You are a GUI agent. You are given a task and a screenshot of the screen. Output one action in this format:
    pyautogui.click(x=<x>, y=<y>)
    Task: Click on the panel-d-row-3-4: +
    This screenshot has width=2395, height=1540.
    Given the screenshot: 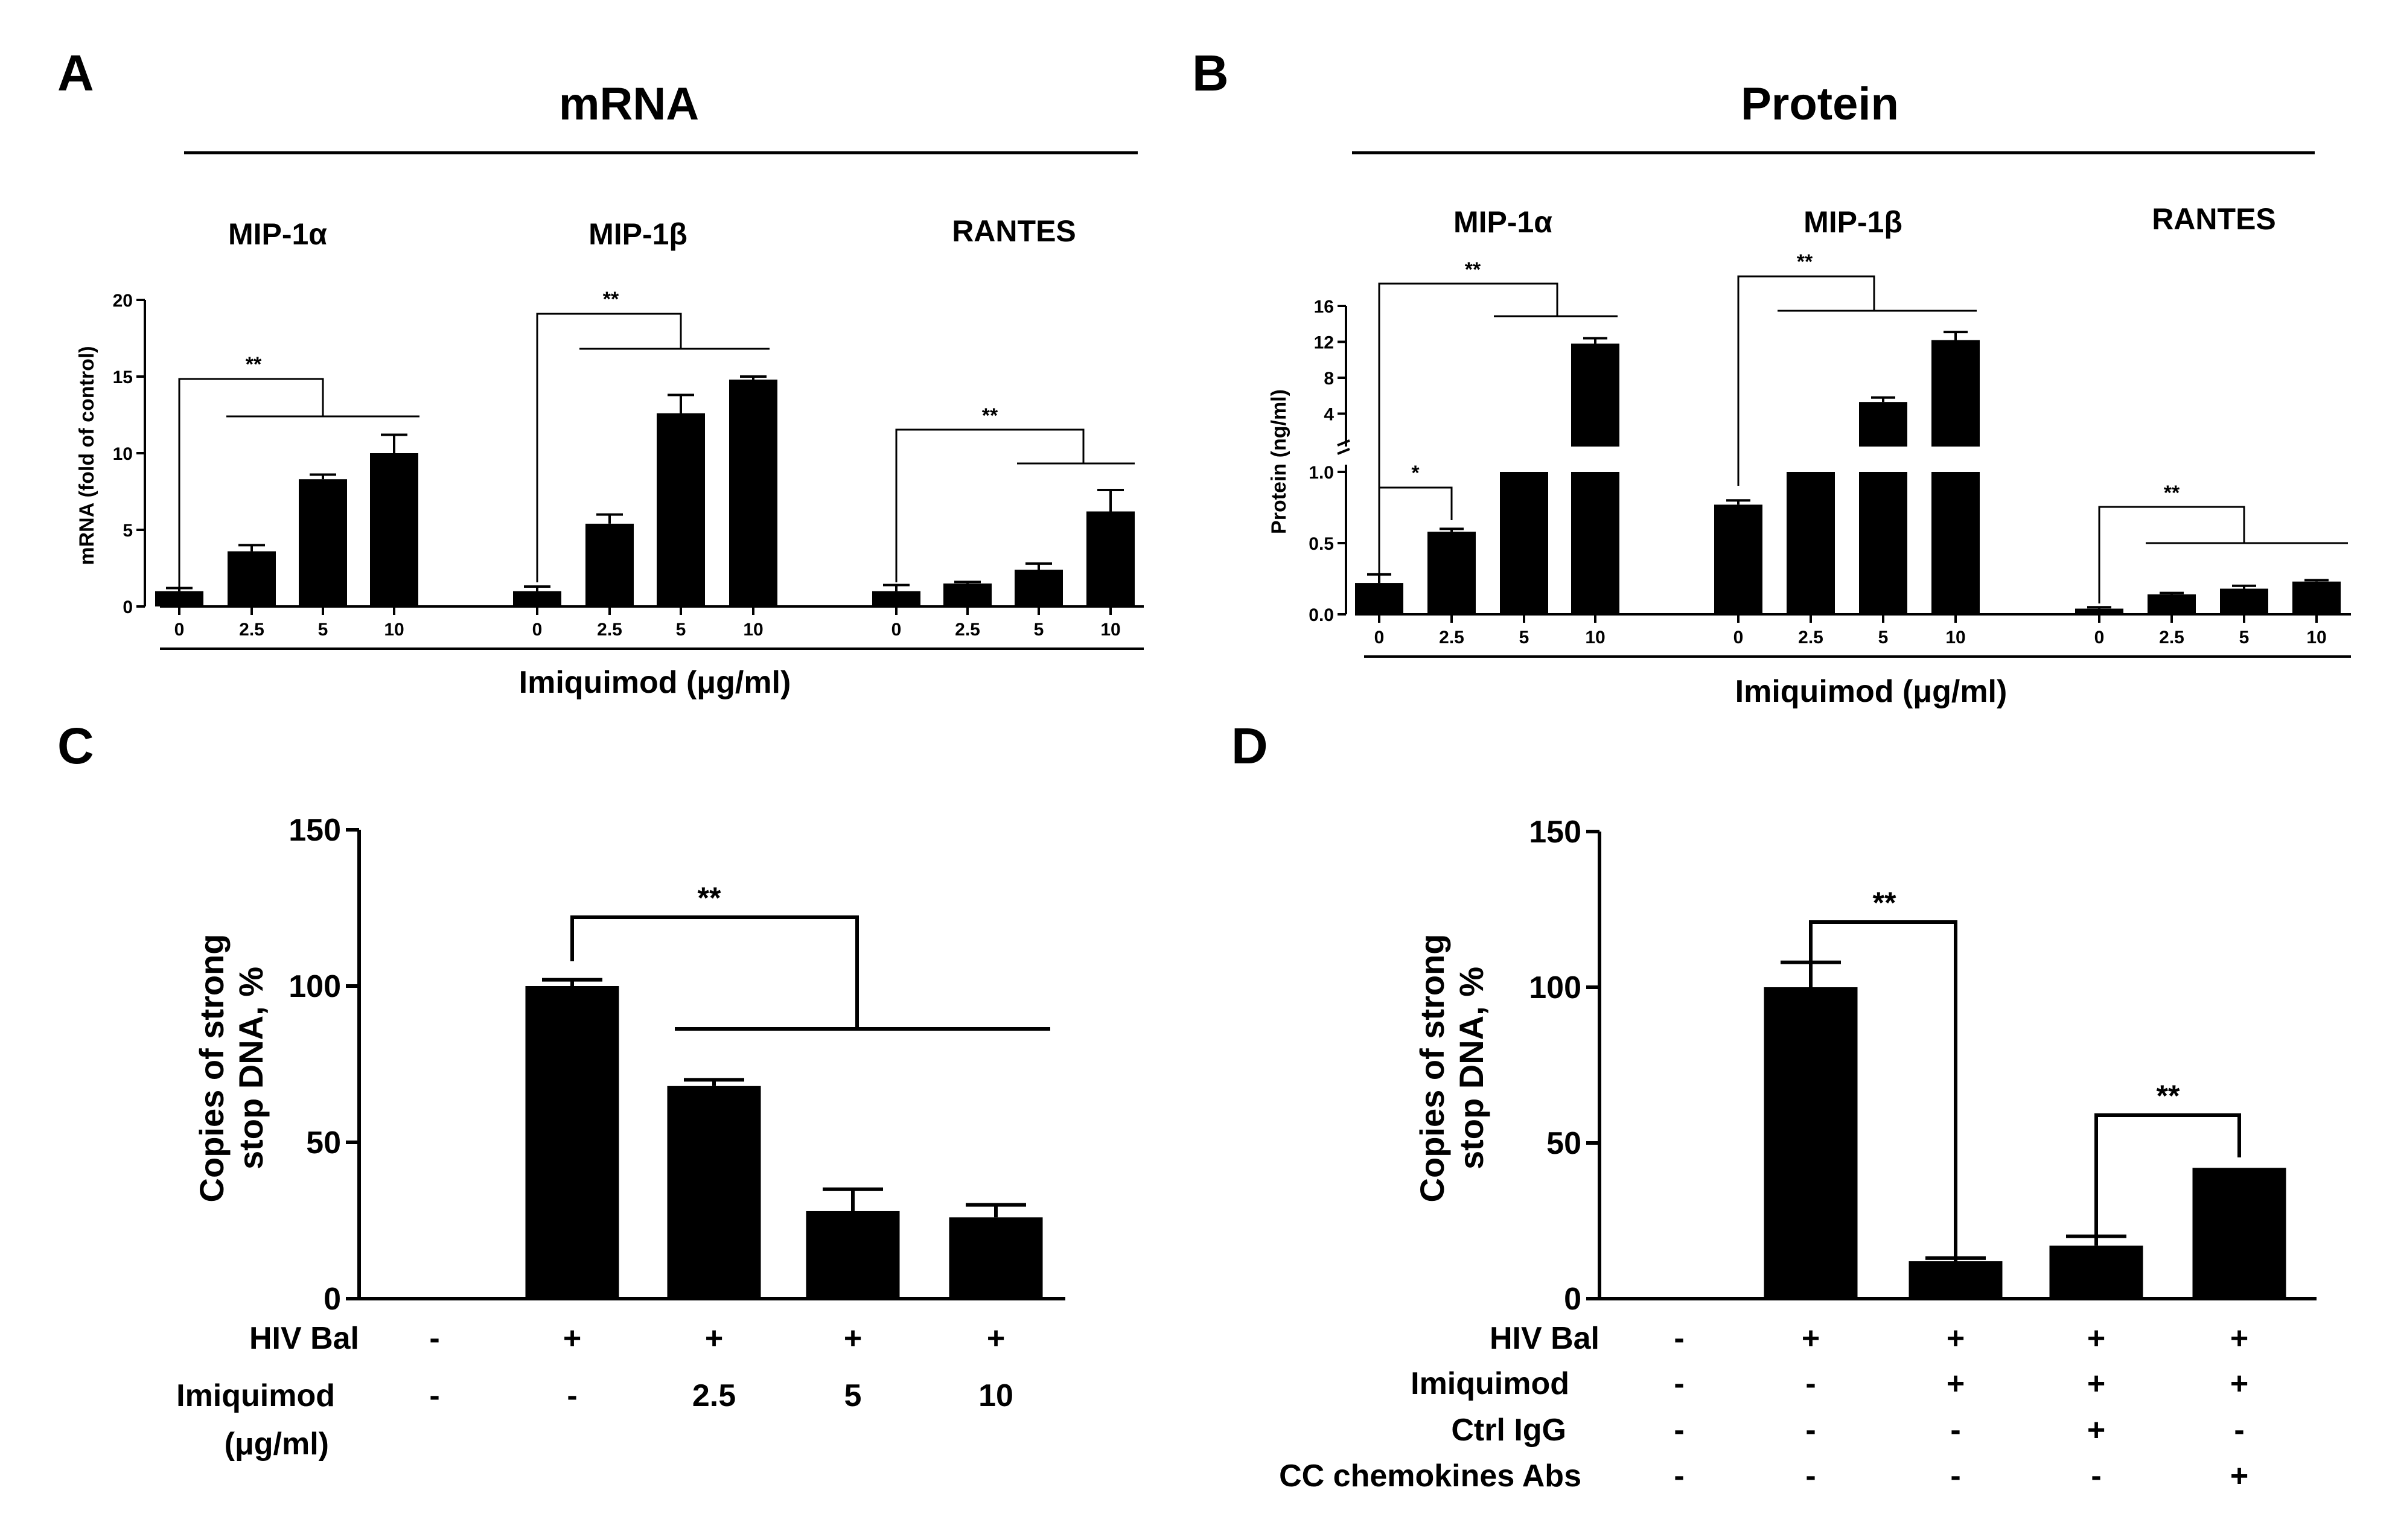 What is the action you would take?
    pyautogui.click(x=2239, y=1476)
    